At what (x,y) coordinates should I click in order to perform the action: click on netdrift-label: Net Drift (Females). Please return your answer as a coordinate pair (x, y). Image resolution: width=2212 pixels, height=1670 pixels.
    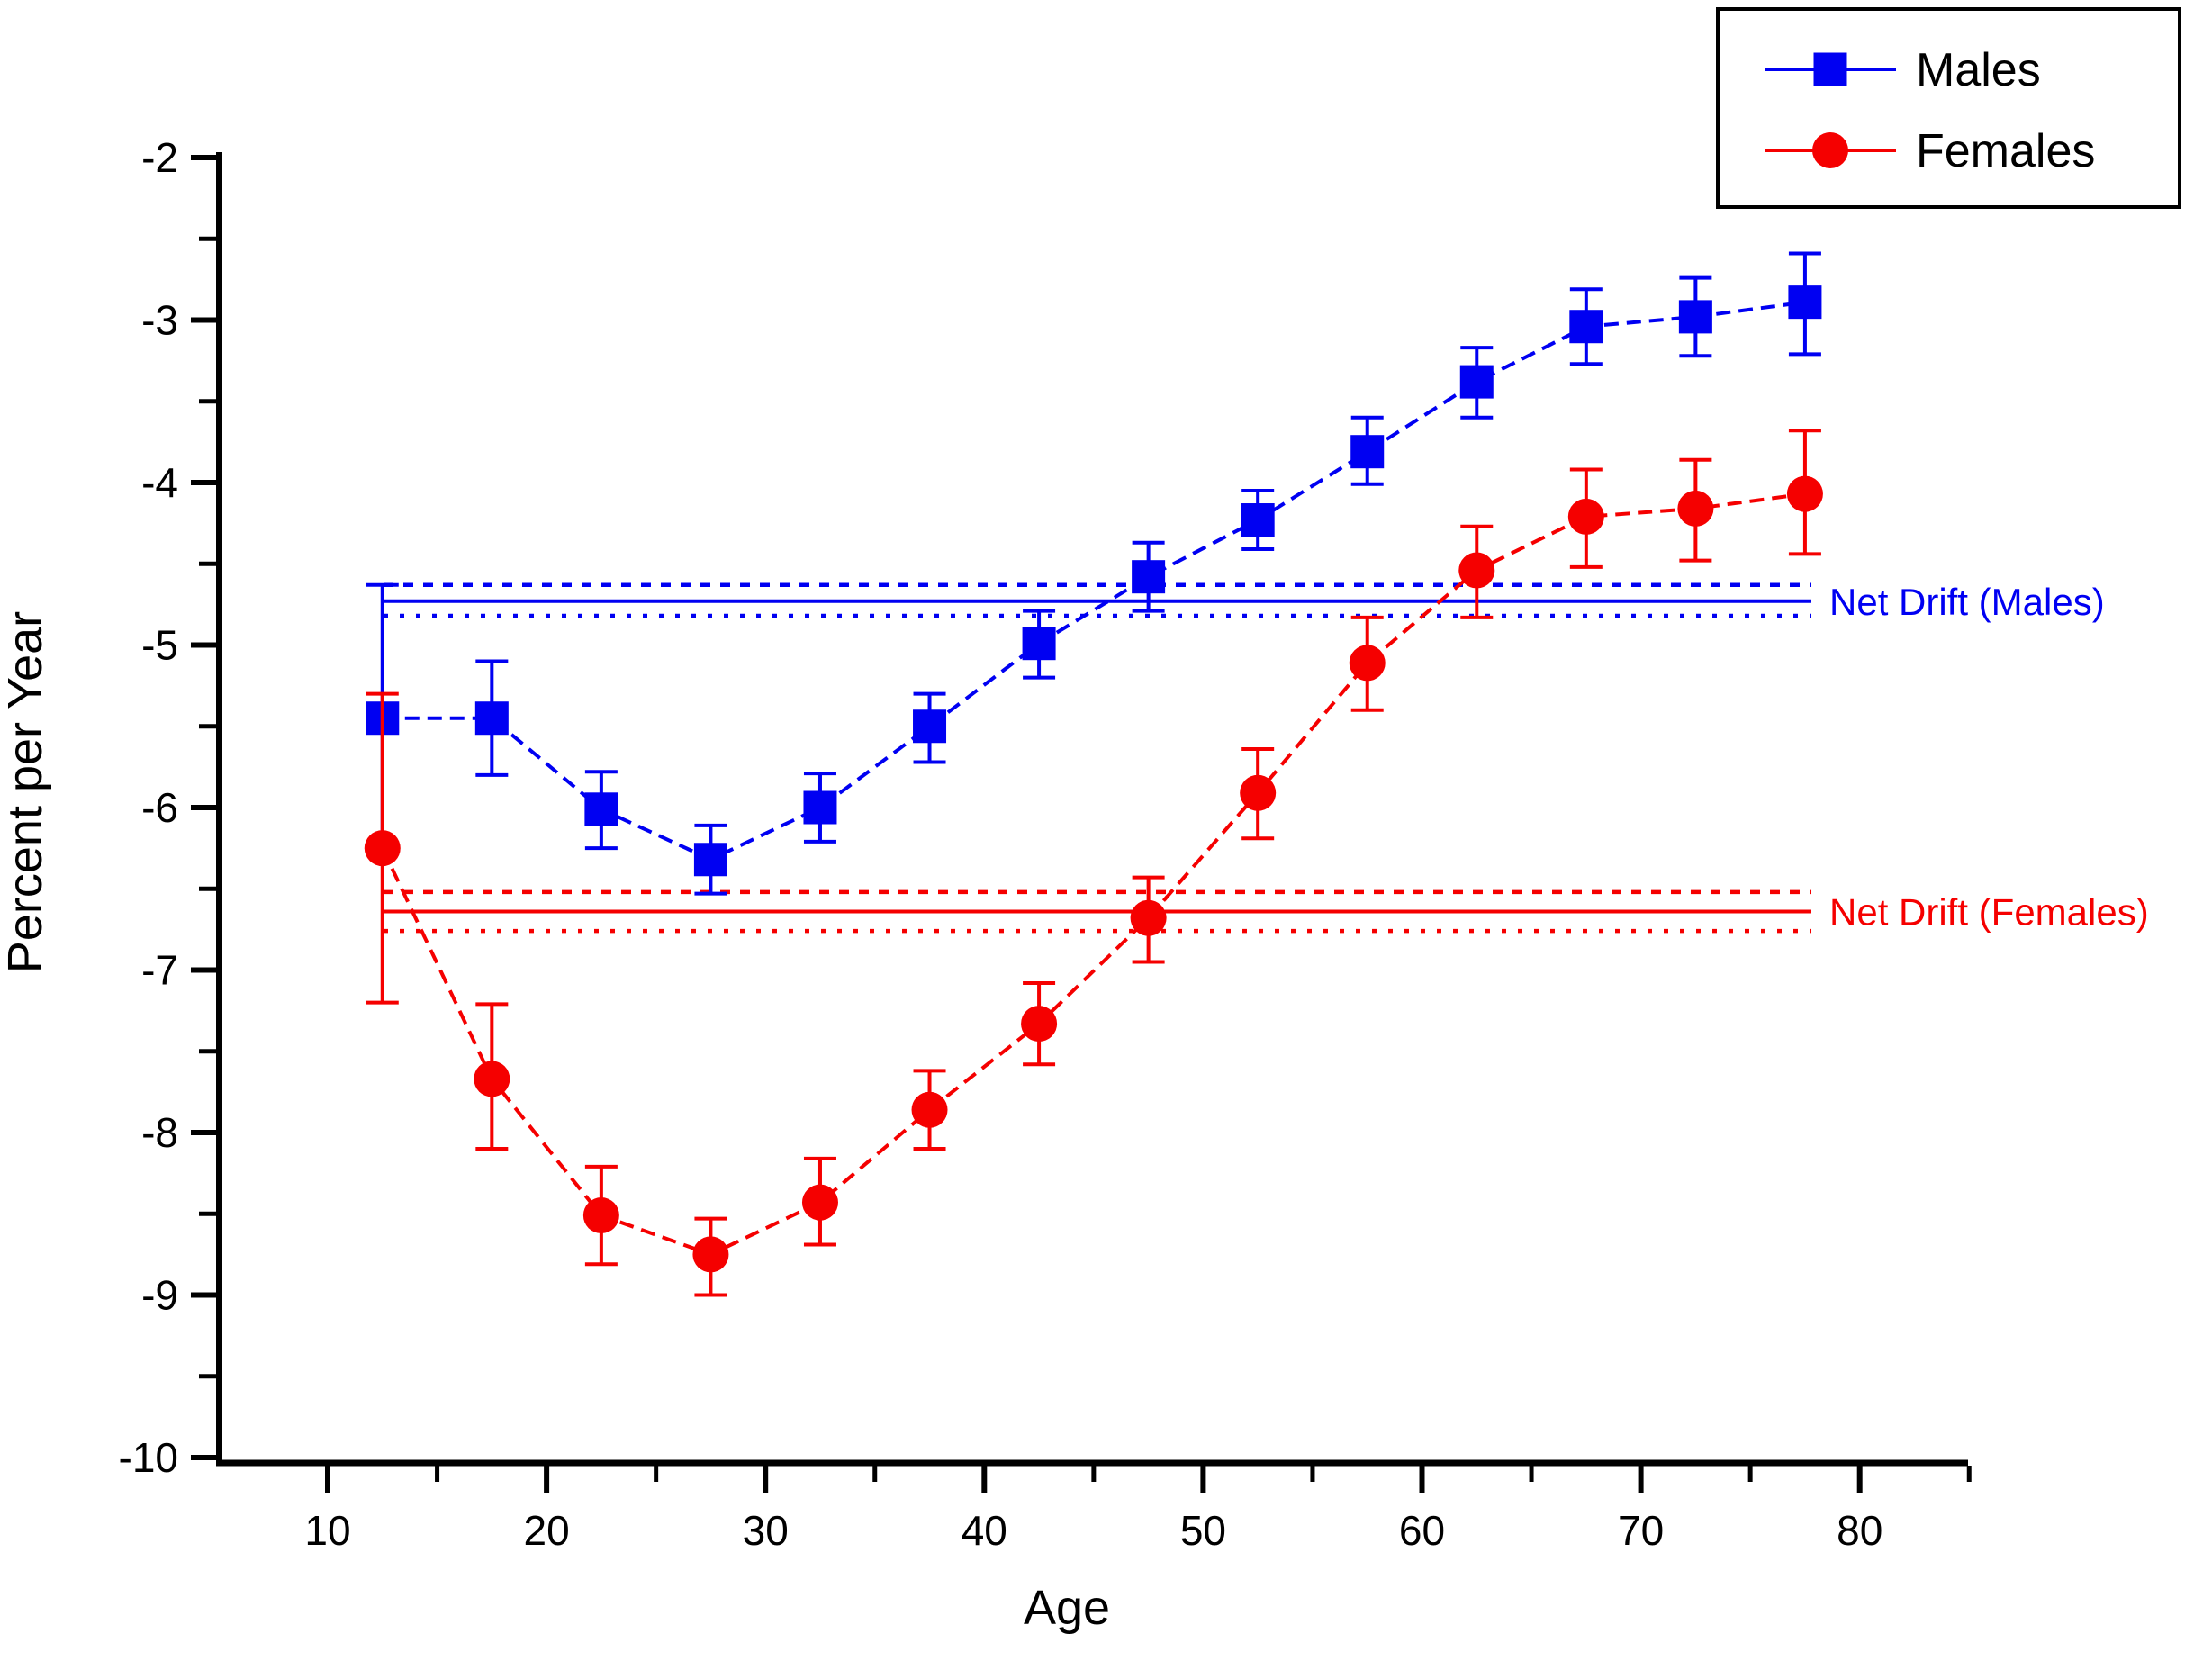
    Looking at the image, I should click on (1989, 912).